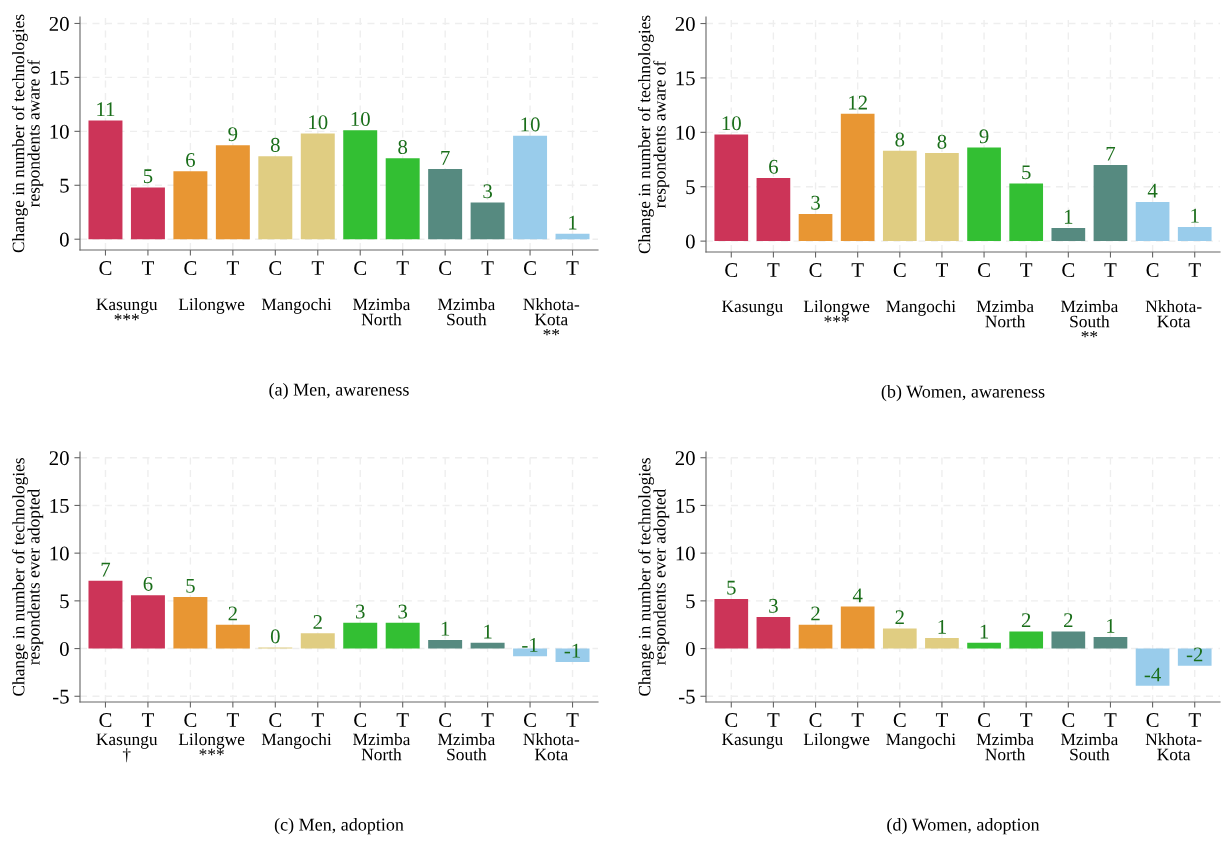 The height and width of the screenshot is (842, 1225). What do you see at coordinates (1152, 190) in the screenshot?
I see `data-label: 4` at bounding box center [1152, 190].